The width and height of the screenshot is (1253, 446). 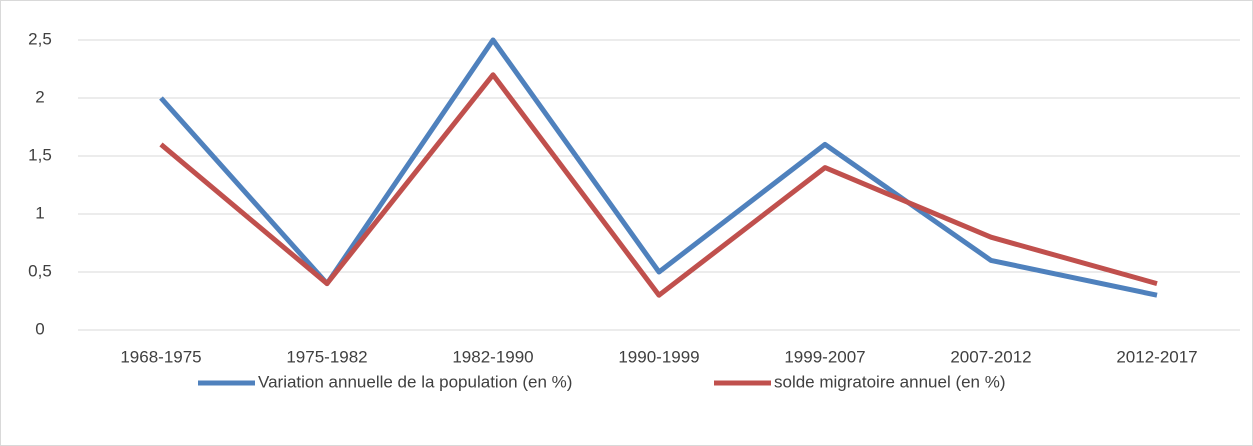 What do you see at coordinates (326, 356) in the screenshot?
I see `x-tick-label: 1975-1982` at bounding box center [326, 356].